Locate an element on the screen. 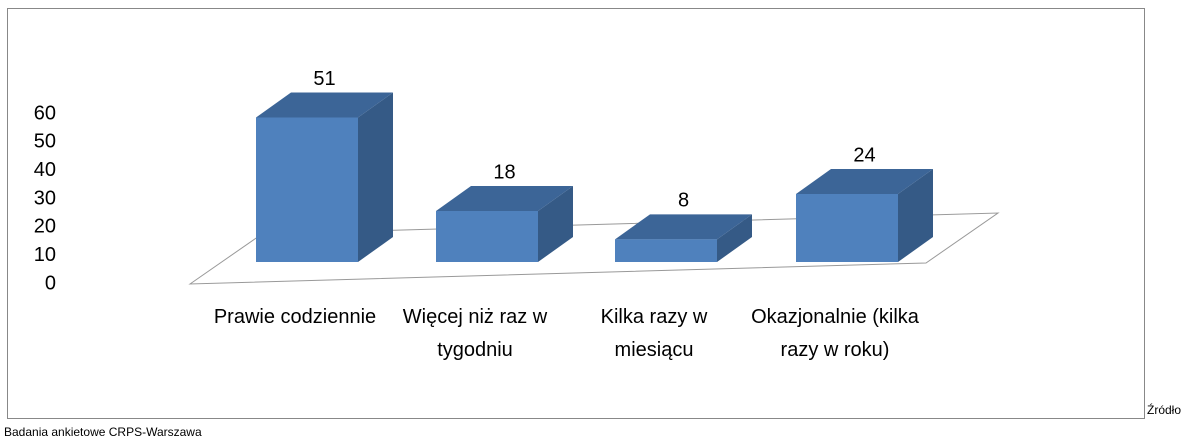 This screenshot has width=1190, height=441. y-tick-label: 40 is located at coordinates (45, 170).